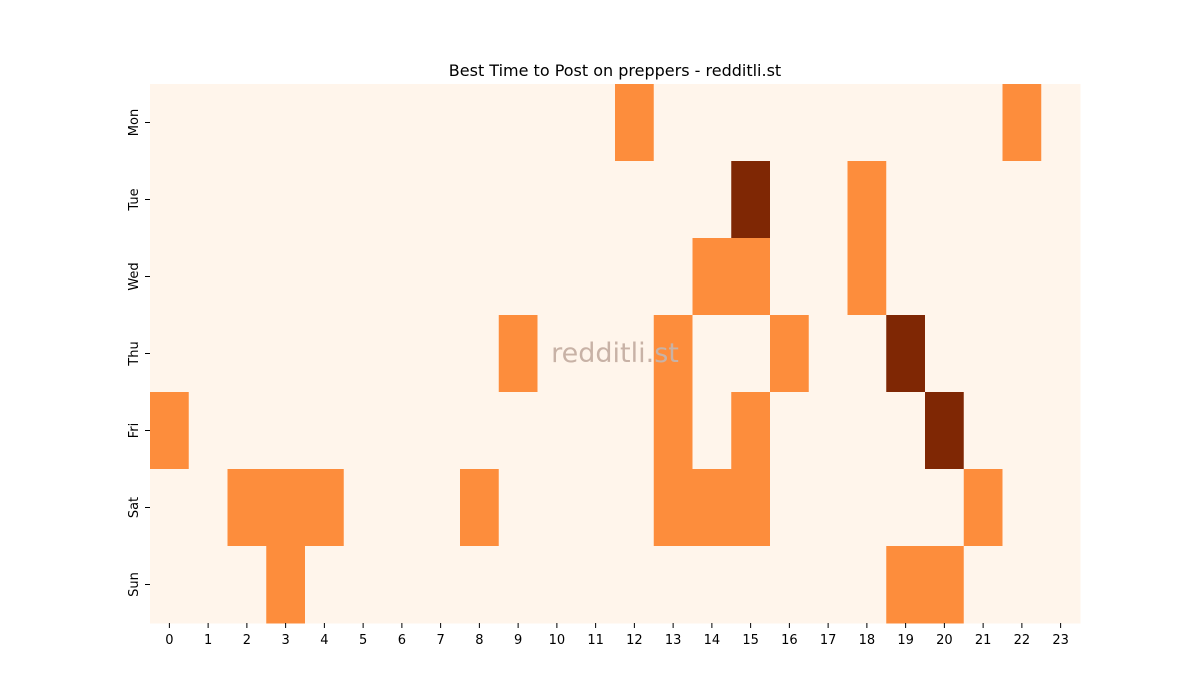 The image size is (1200, 700). What do you see at coordinates (134, 199) in the screenshot?
I see `y-tick-label: Tue` at bounding box center [134, 199].